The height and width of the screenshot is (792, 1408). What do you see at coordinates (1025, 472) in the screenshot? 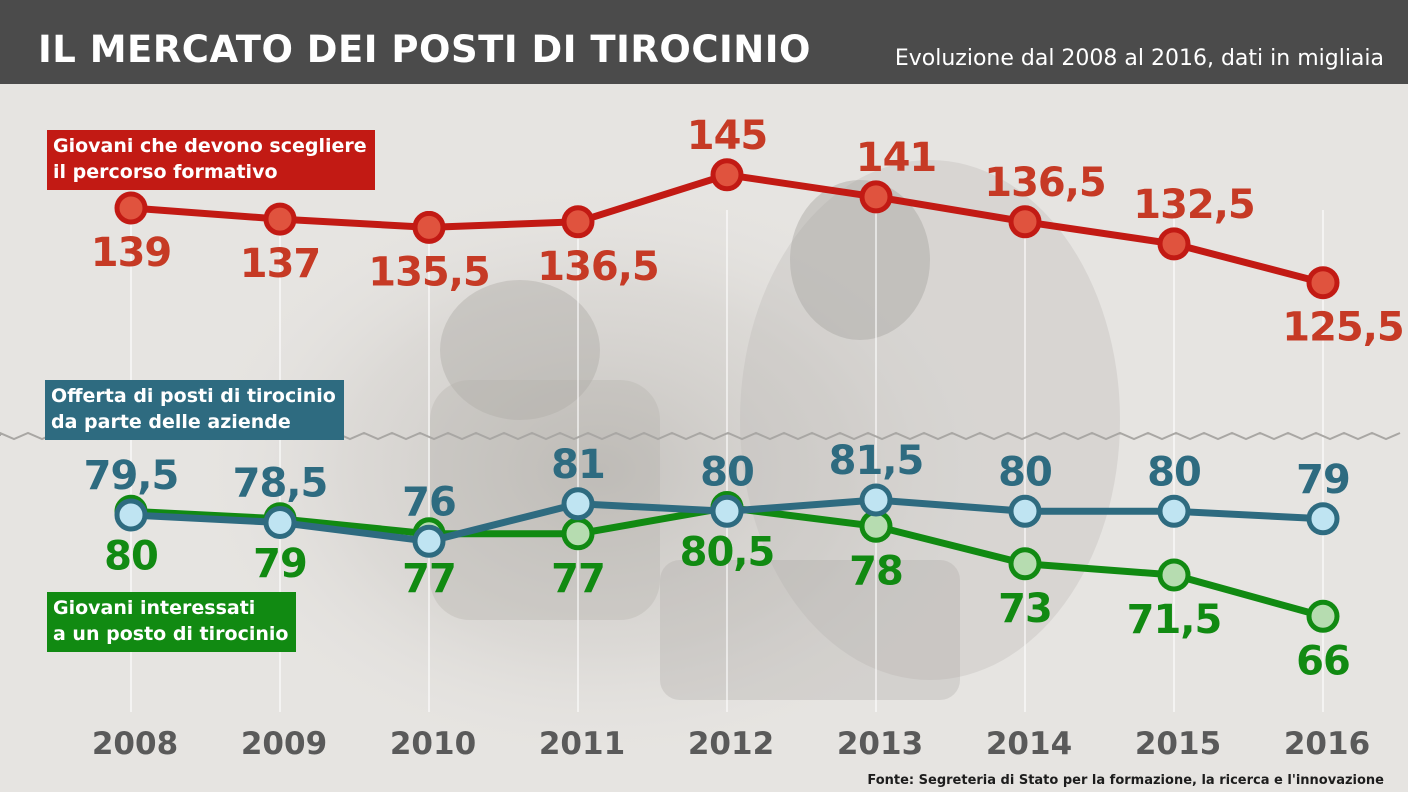
I see `data-label-blue-2014: 80` at bounding box center [1025, 472].